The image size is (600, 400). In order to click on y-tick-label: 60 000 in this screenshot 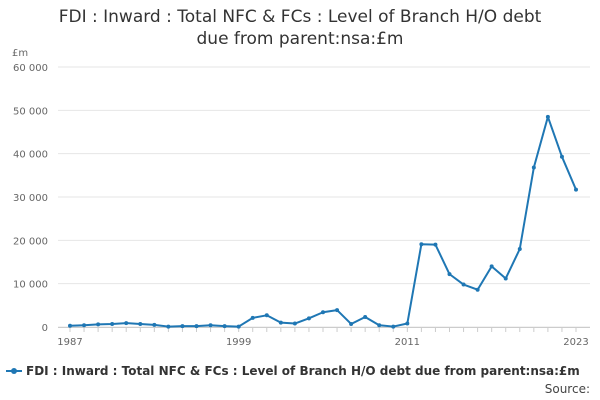, I will do `click(30, 68)`.